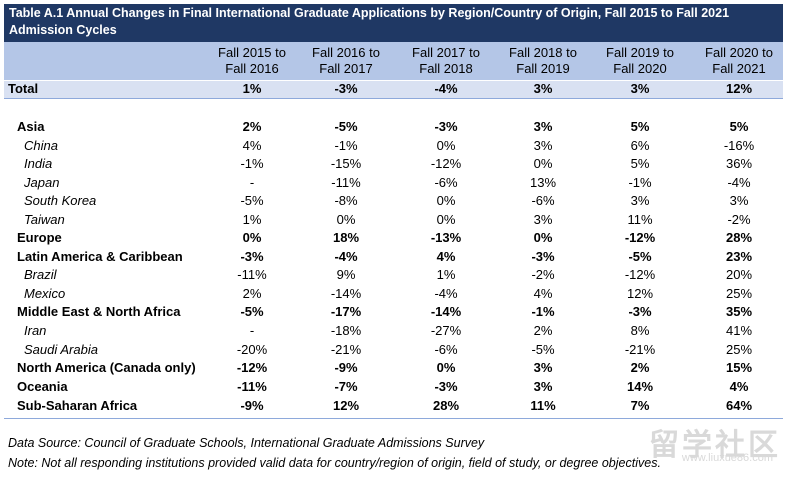 The width and height of the screenshot is (793, 478). I want to click on column-header-line: Fall 2019, so click(543, 68).